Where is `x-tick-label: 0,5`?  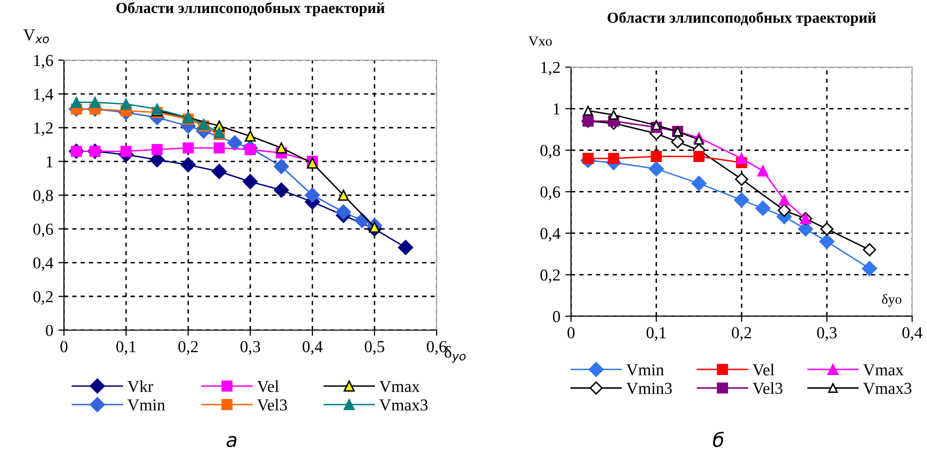
x-tick-label: 0,5 is located at coordinates (374, 348).